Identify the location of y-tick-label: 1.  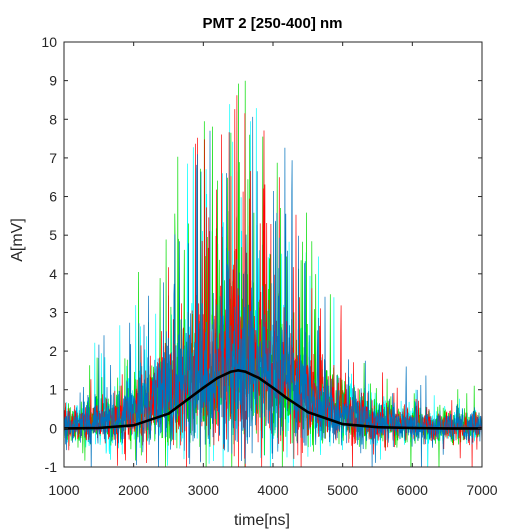
(53, 390).